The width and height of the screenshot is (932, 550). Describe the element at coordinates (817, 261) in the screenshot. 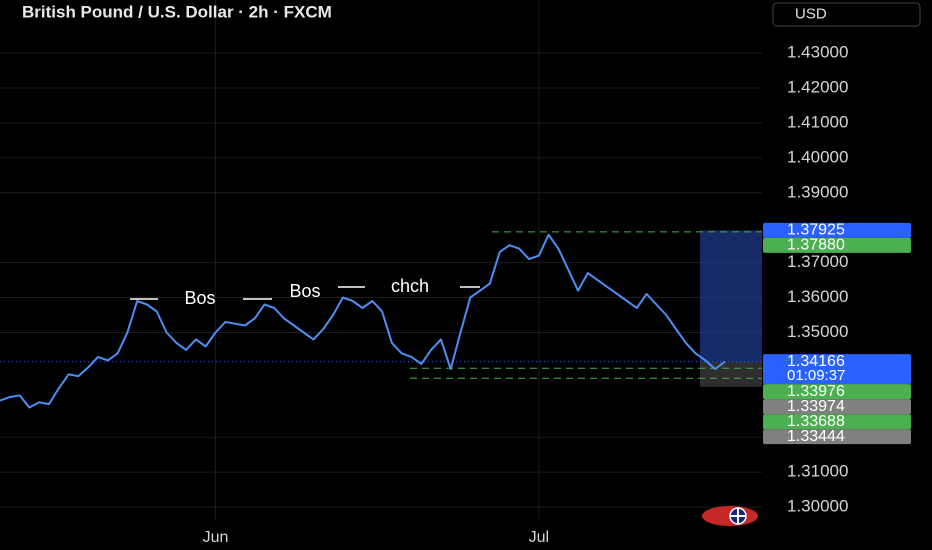

I see `y-tick-label: 1.37000` at that location.